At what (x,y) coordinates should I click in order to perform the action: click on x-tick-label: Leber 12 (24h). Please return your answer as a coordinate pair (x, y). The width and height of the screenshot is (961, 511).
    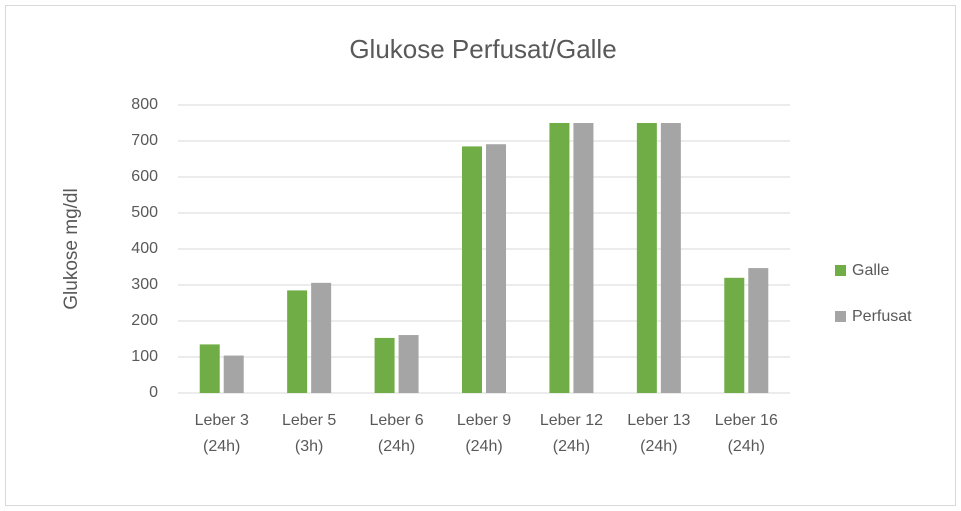
    Looking at the image, I should click on (571, 433).